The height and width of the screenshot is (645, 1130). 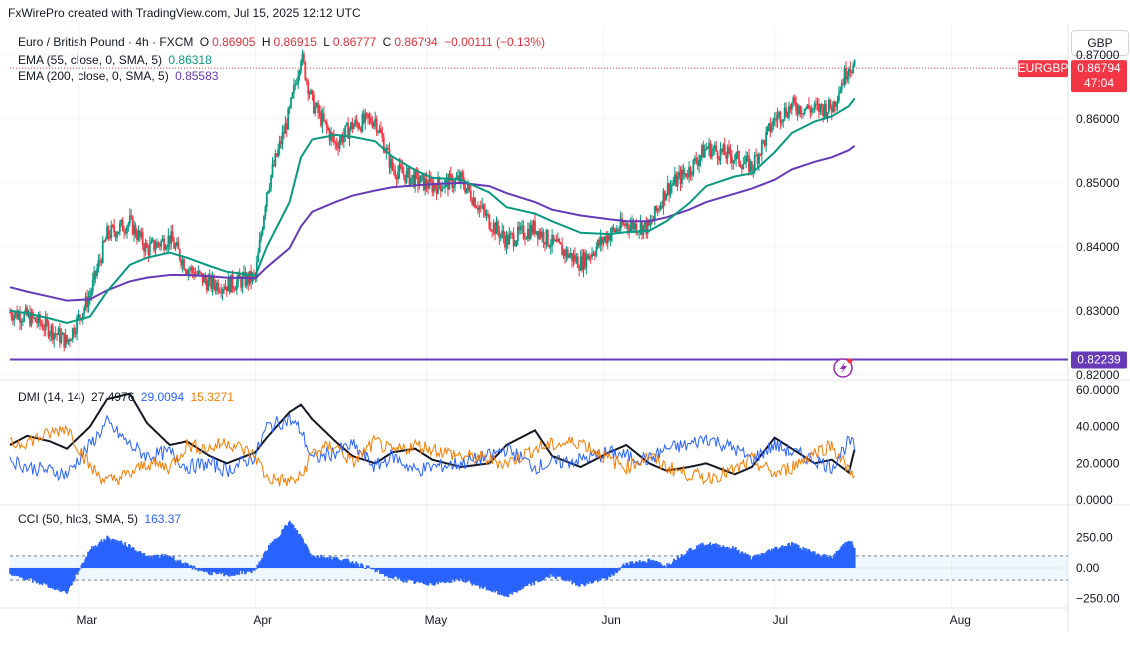 What do you see at coordinates (212, 397) in the screenshot?
I see `dmi-minus-value: 15.3271` at bounding box center [212, 397].